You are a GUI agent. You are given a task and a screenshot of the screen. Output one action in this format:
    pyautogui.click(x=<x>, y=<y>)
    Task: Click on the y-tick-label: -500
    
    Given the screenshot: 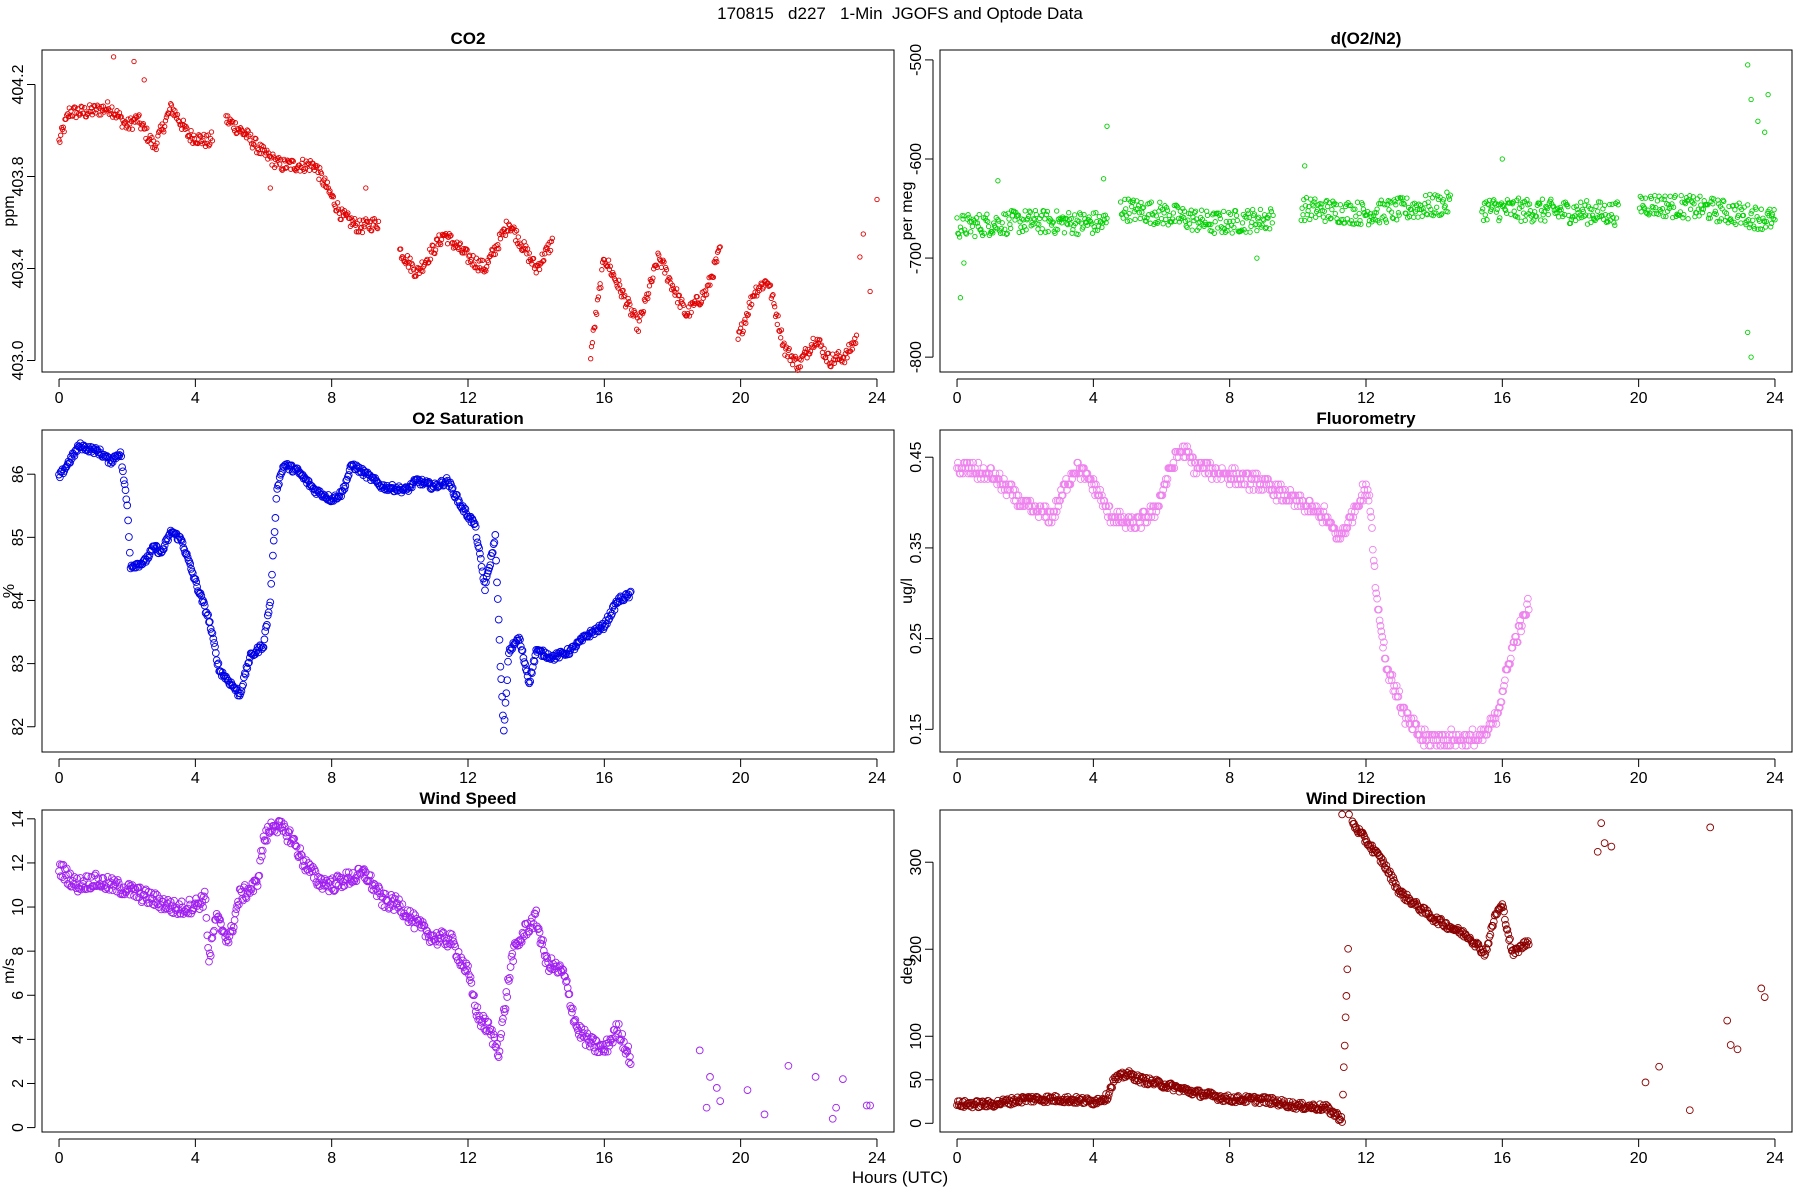 What is the action you would take?
    pyautogui.click(x=916, y=60)
    